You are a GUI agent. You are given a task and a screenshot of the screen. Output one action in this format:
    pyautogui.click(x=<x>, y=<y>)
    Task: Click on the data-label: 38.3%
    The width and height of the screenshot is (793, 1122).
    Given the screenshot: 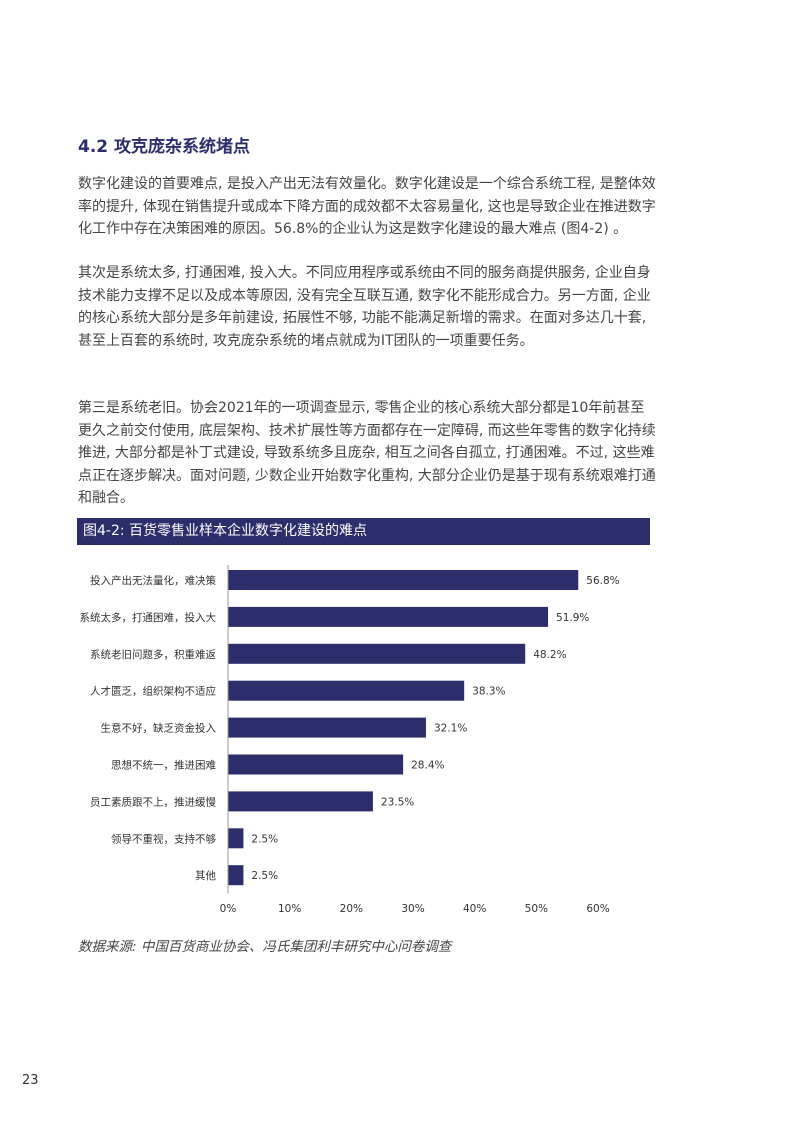 What is the action you would take?
    pyautogui.click(x=488, y=692)
    